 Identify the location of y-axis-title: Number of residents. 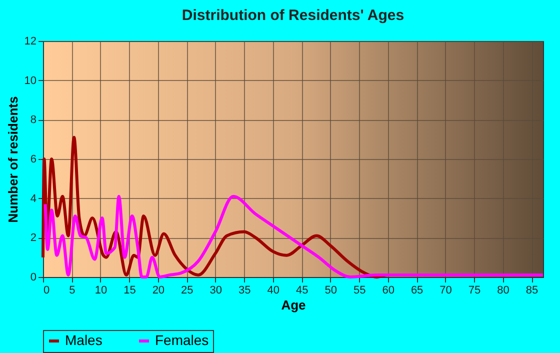
(12, 159).